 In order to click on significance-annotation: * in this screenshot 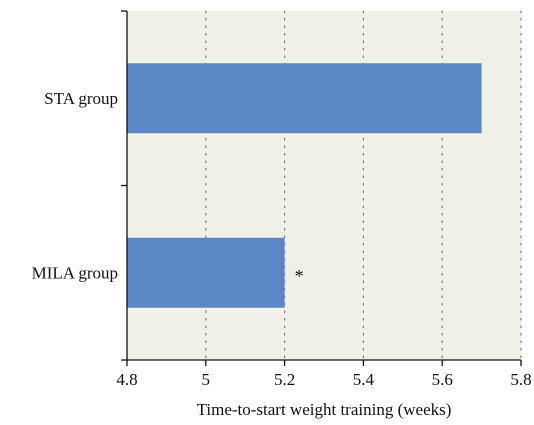, I will do `click(299, 276)`.